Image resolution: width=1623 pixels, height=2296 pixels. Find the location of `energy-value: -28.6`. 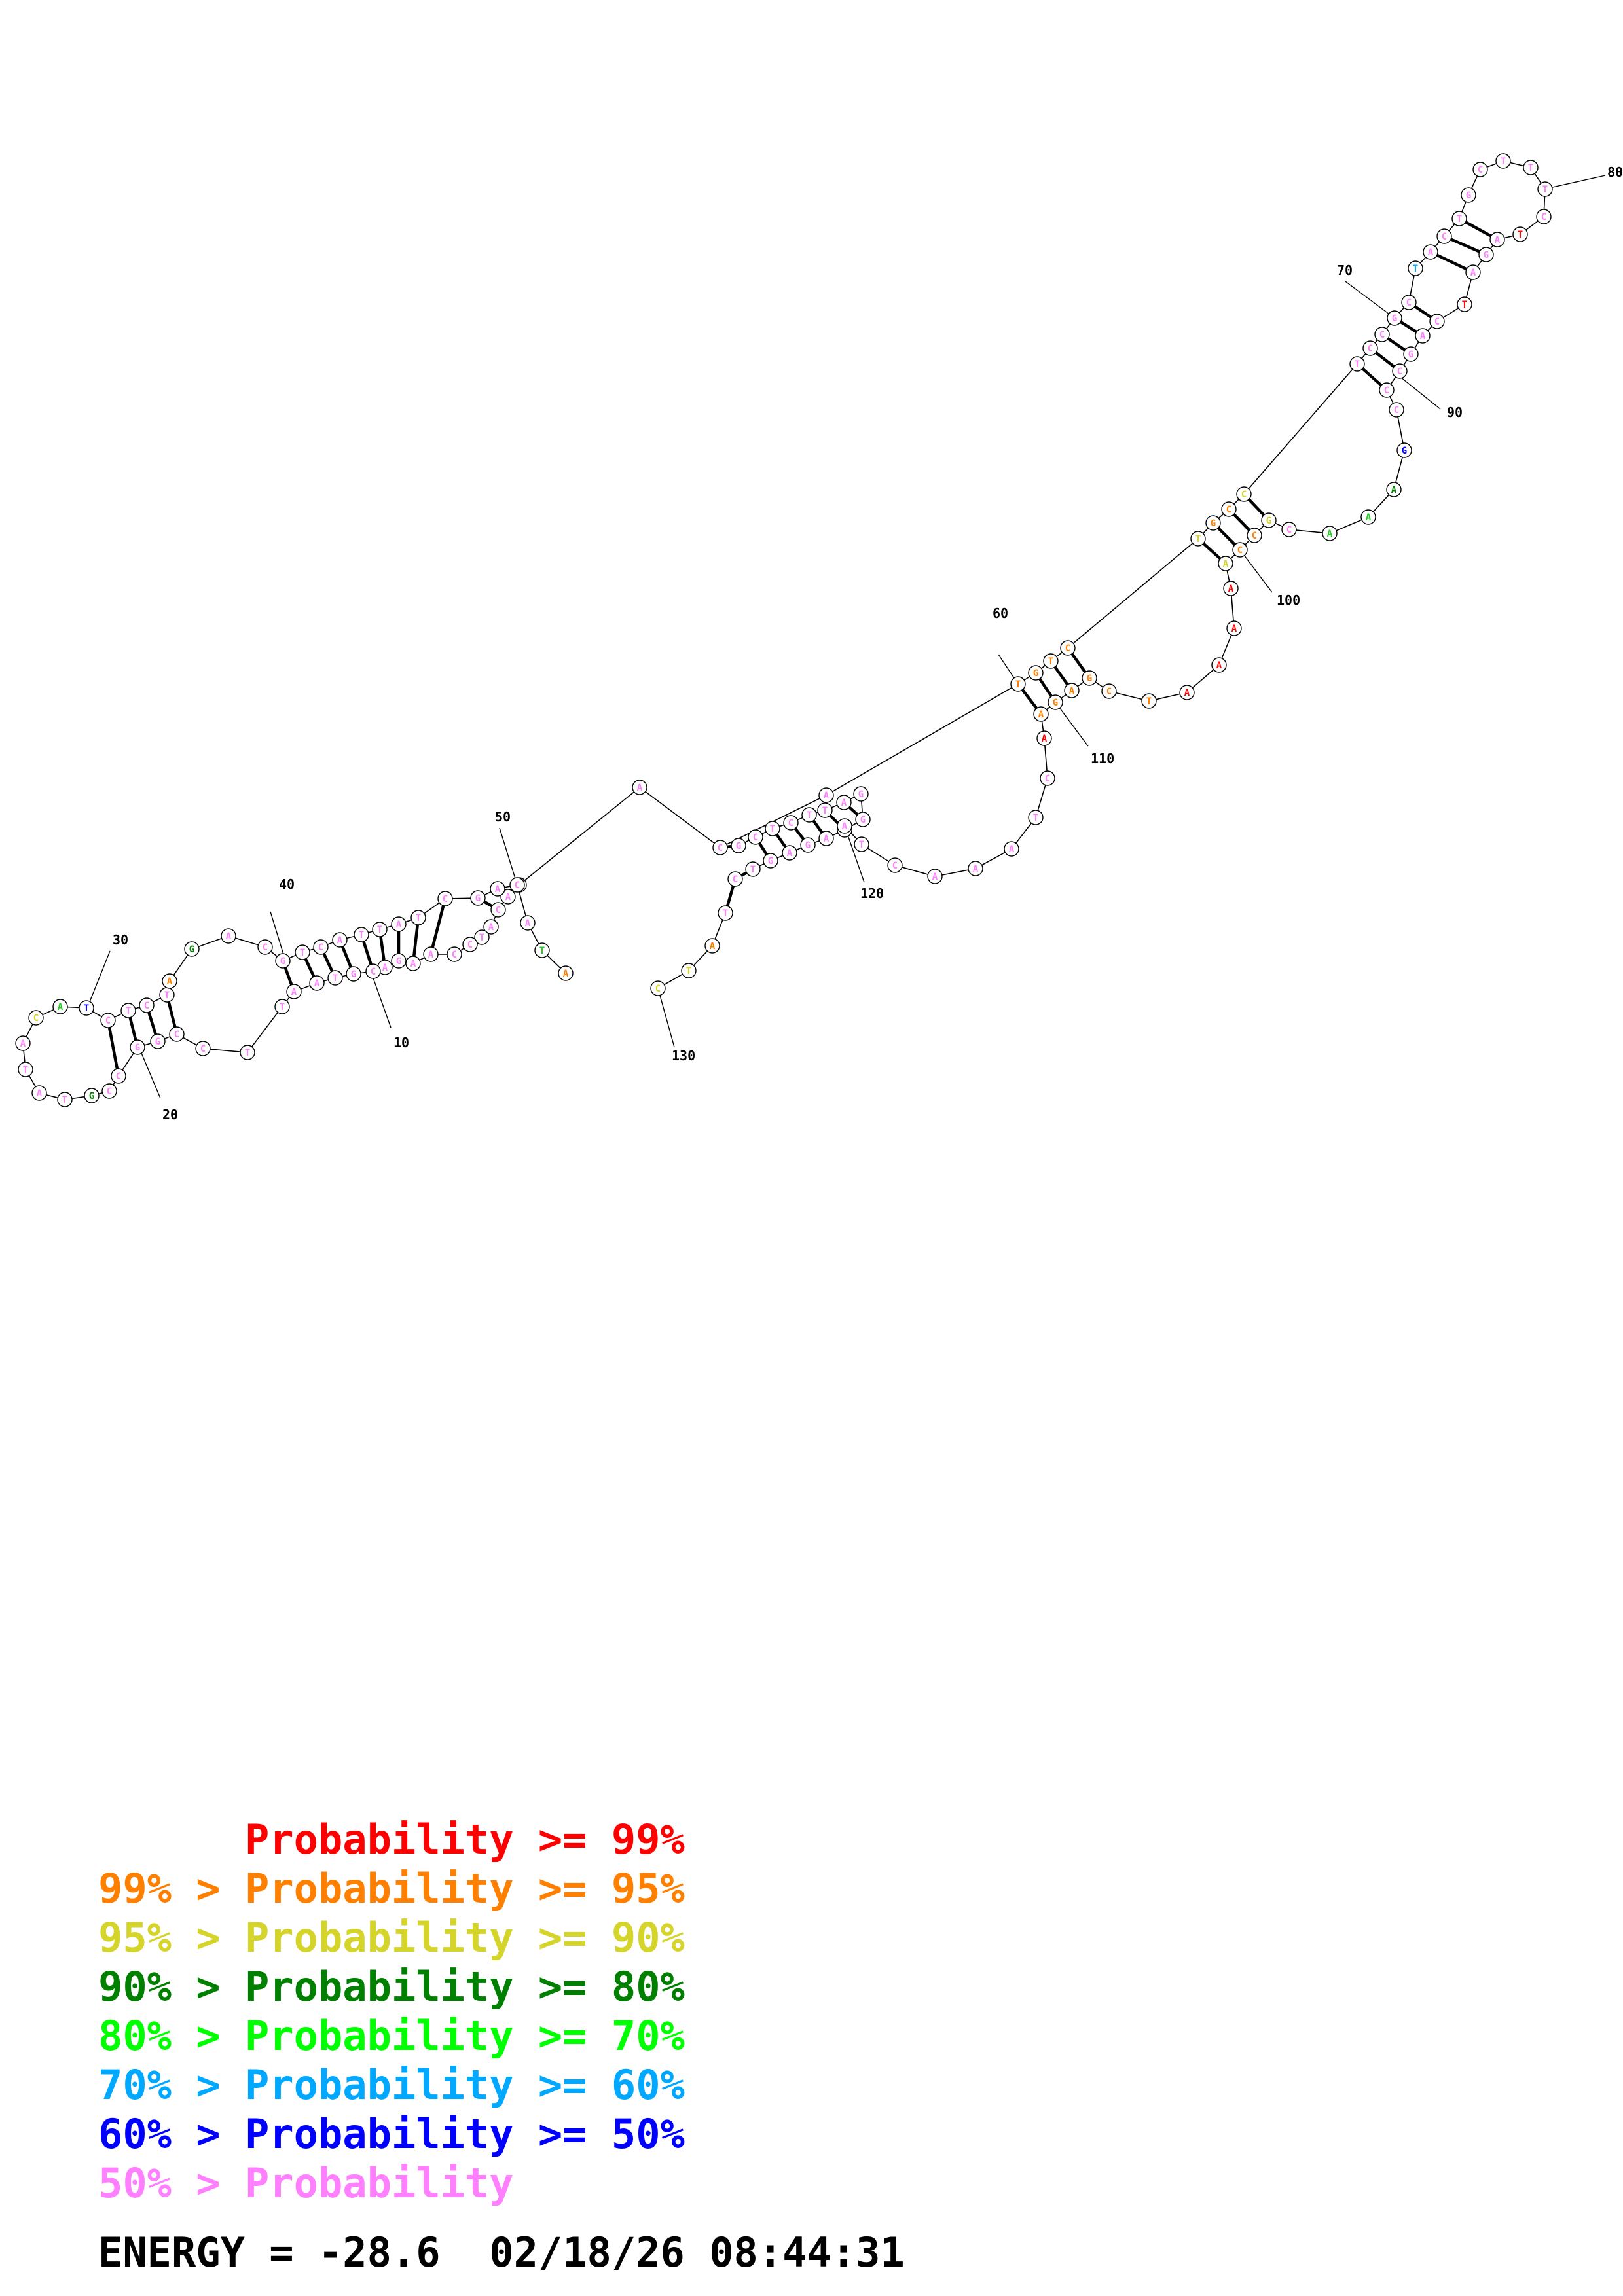

energy-value: -28.6 is located at coordinates (379, 2252).